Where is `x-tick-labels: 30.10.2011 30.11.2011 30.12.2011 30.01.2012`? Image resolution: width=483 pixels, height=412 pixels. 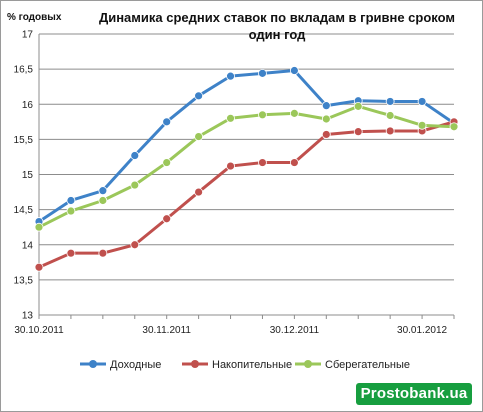 x-tick-labels: 30.10.2011 30.11.2011 30.12.2011 30.01.2012 is located at coordinates (230, 330).